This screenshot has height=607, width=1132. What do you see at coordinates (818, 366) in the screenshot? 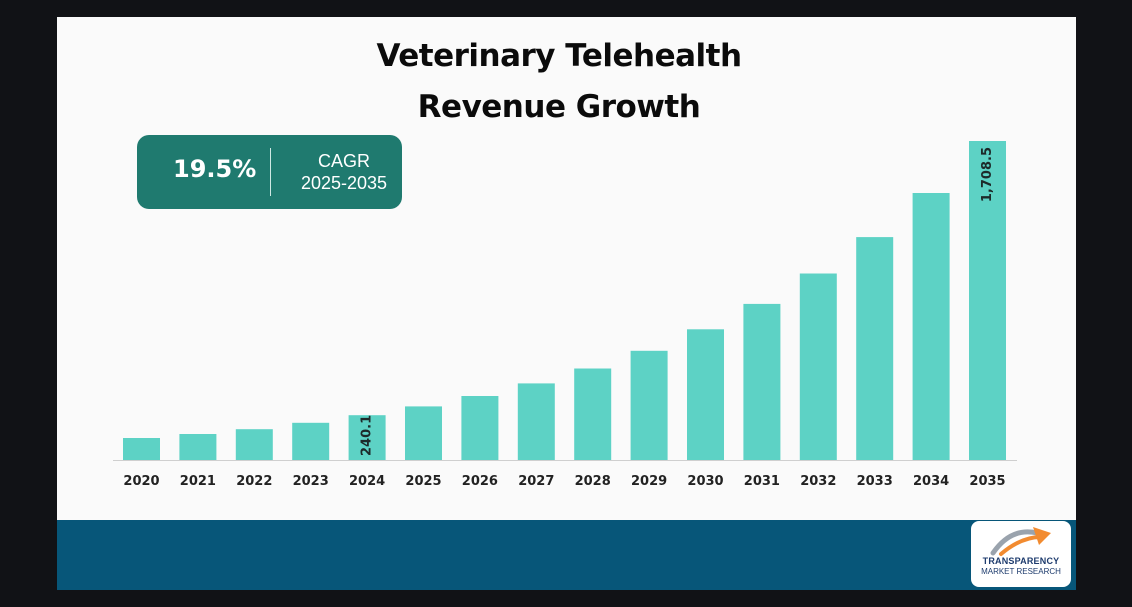
I see `bar-2032` at bounding box center [818, 366].